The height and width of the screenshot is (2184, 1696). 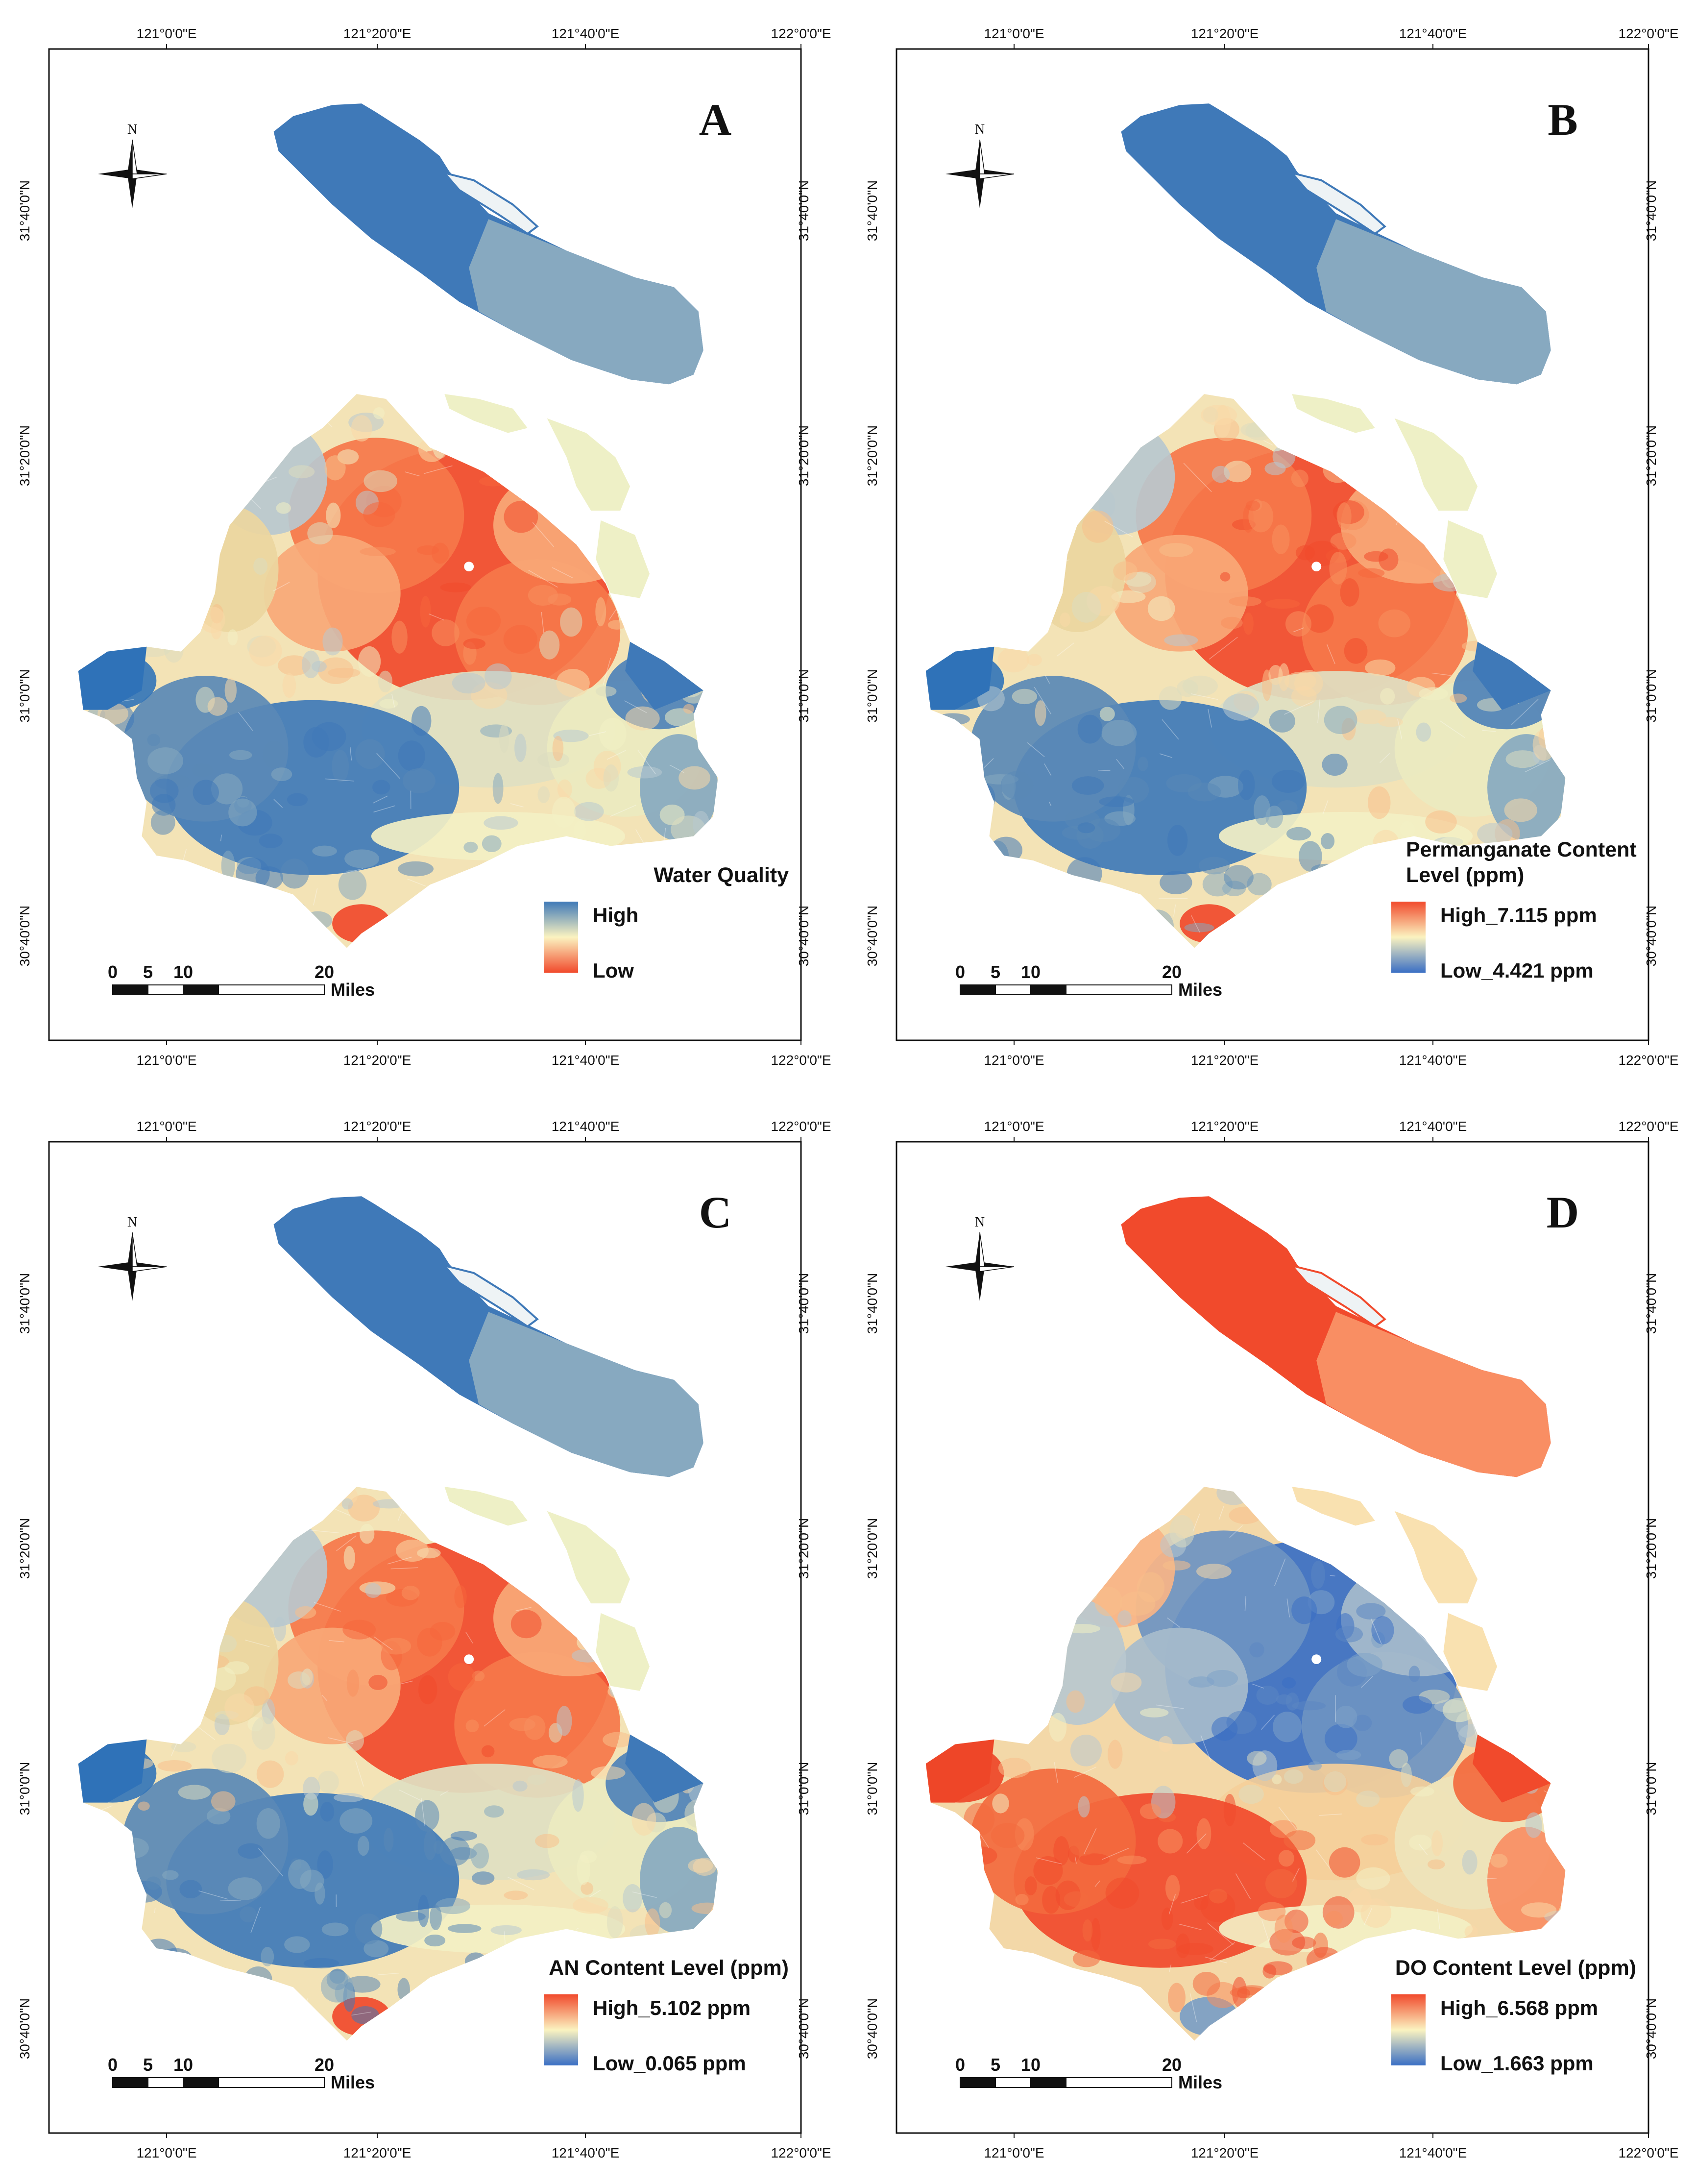 I want to click on north-arrow-icon, so click(x=980, y=173).